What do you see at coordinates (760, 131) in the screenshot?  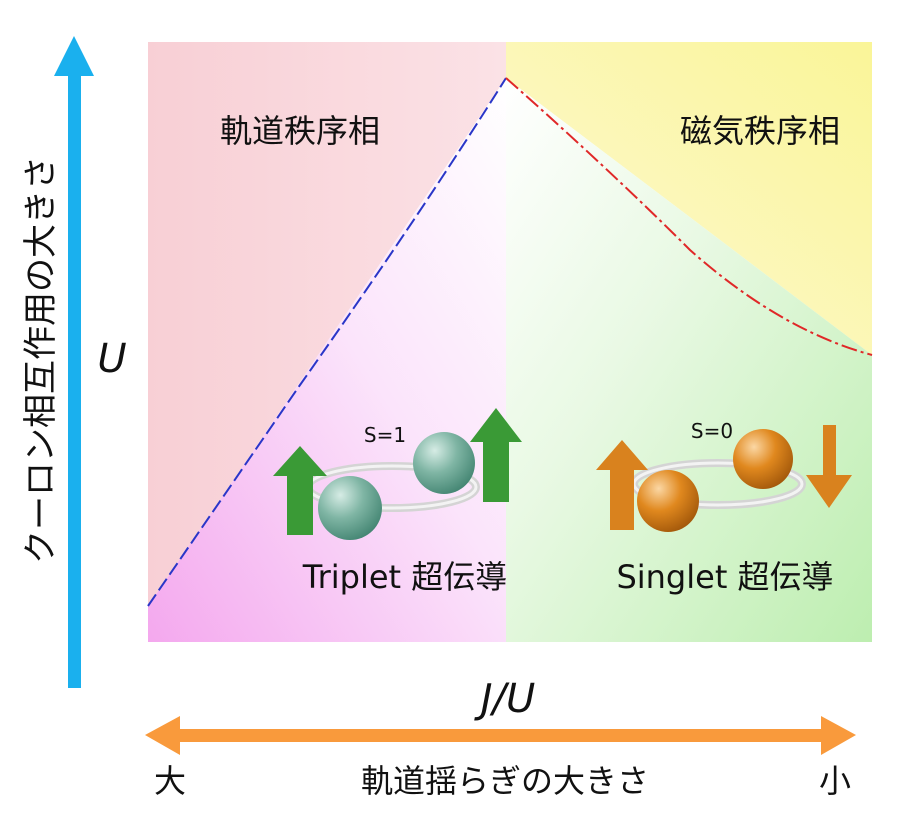 I see `magnetic-order-label: 磁気秩序相` at bounding box center [760, 131].